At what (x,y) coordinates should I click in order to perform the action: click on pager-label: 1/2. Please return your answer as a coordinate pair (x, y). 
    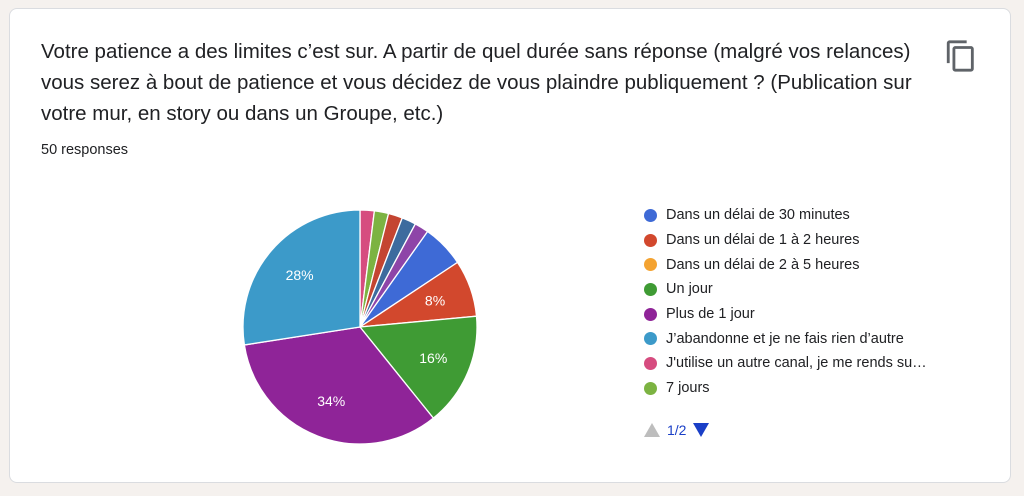
    Looking at the image, I should click on (677, 430).